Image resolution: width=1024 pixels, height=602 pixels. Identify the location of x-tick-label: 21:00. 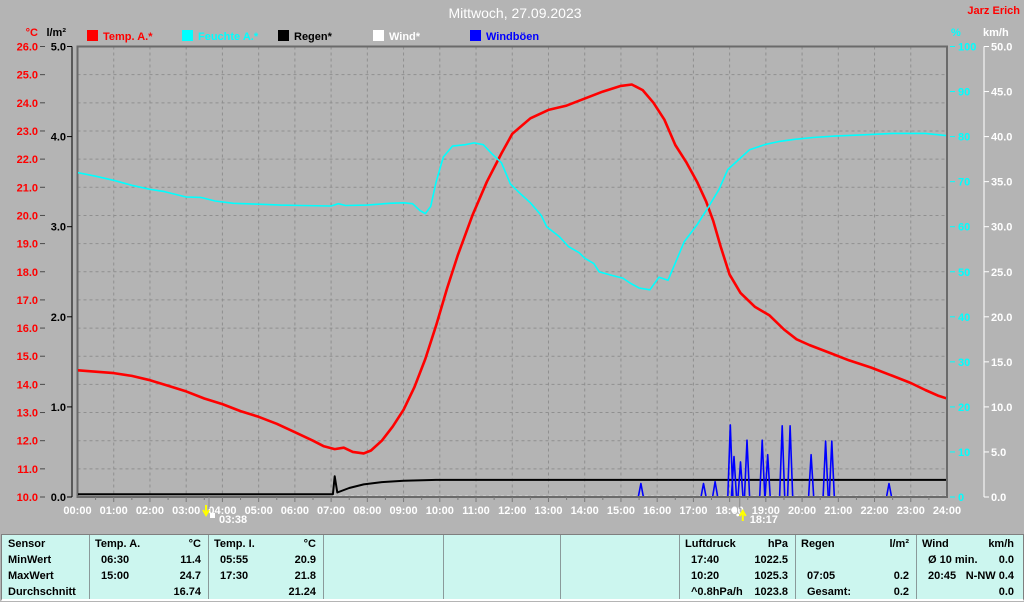
(838, 511).